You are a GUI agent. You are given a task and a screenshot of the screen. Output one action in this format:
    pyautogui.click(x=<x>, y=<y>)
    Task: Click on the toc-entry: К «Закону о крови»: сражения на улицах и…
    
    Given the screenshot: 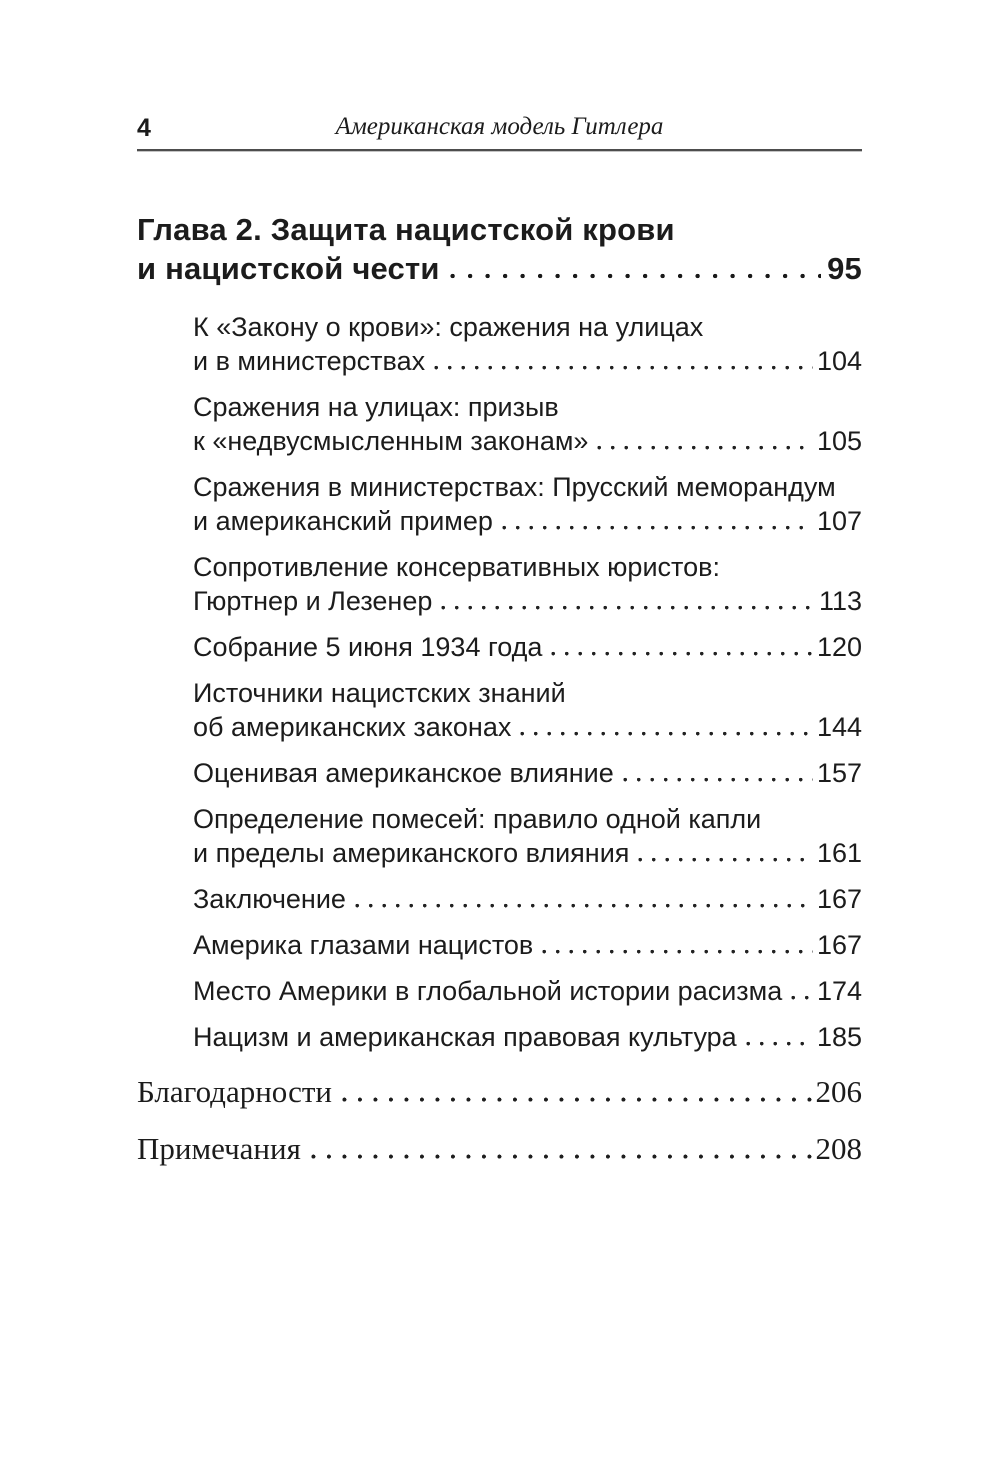 What is the action you would take?
    pyautogui.click(x=527, y=344)
    